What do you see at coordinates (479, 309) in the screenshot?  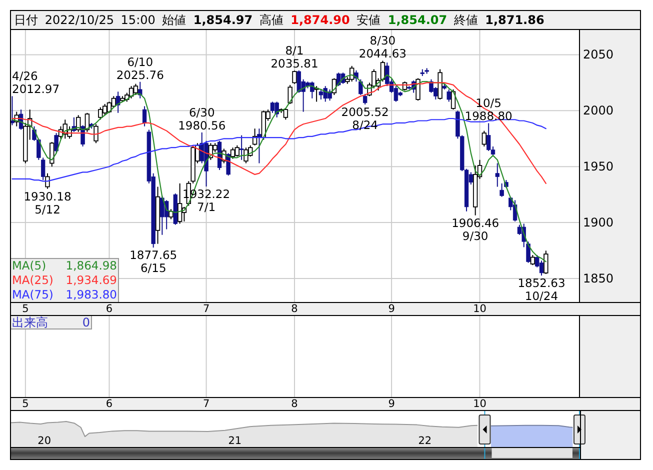 I see `x-tick-label: 10` at bounding box center [479, 309].